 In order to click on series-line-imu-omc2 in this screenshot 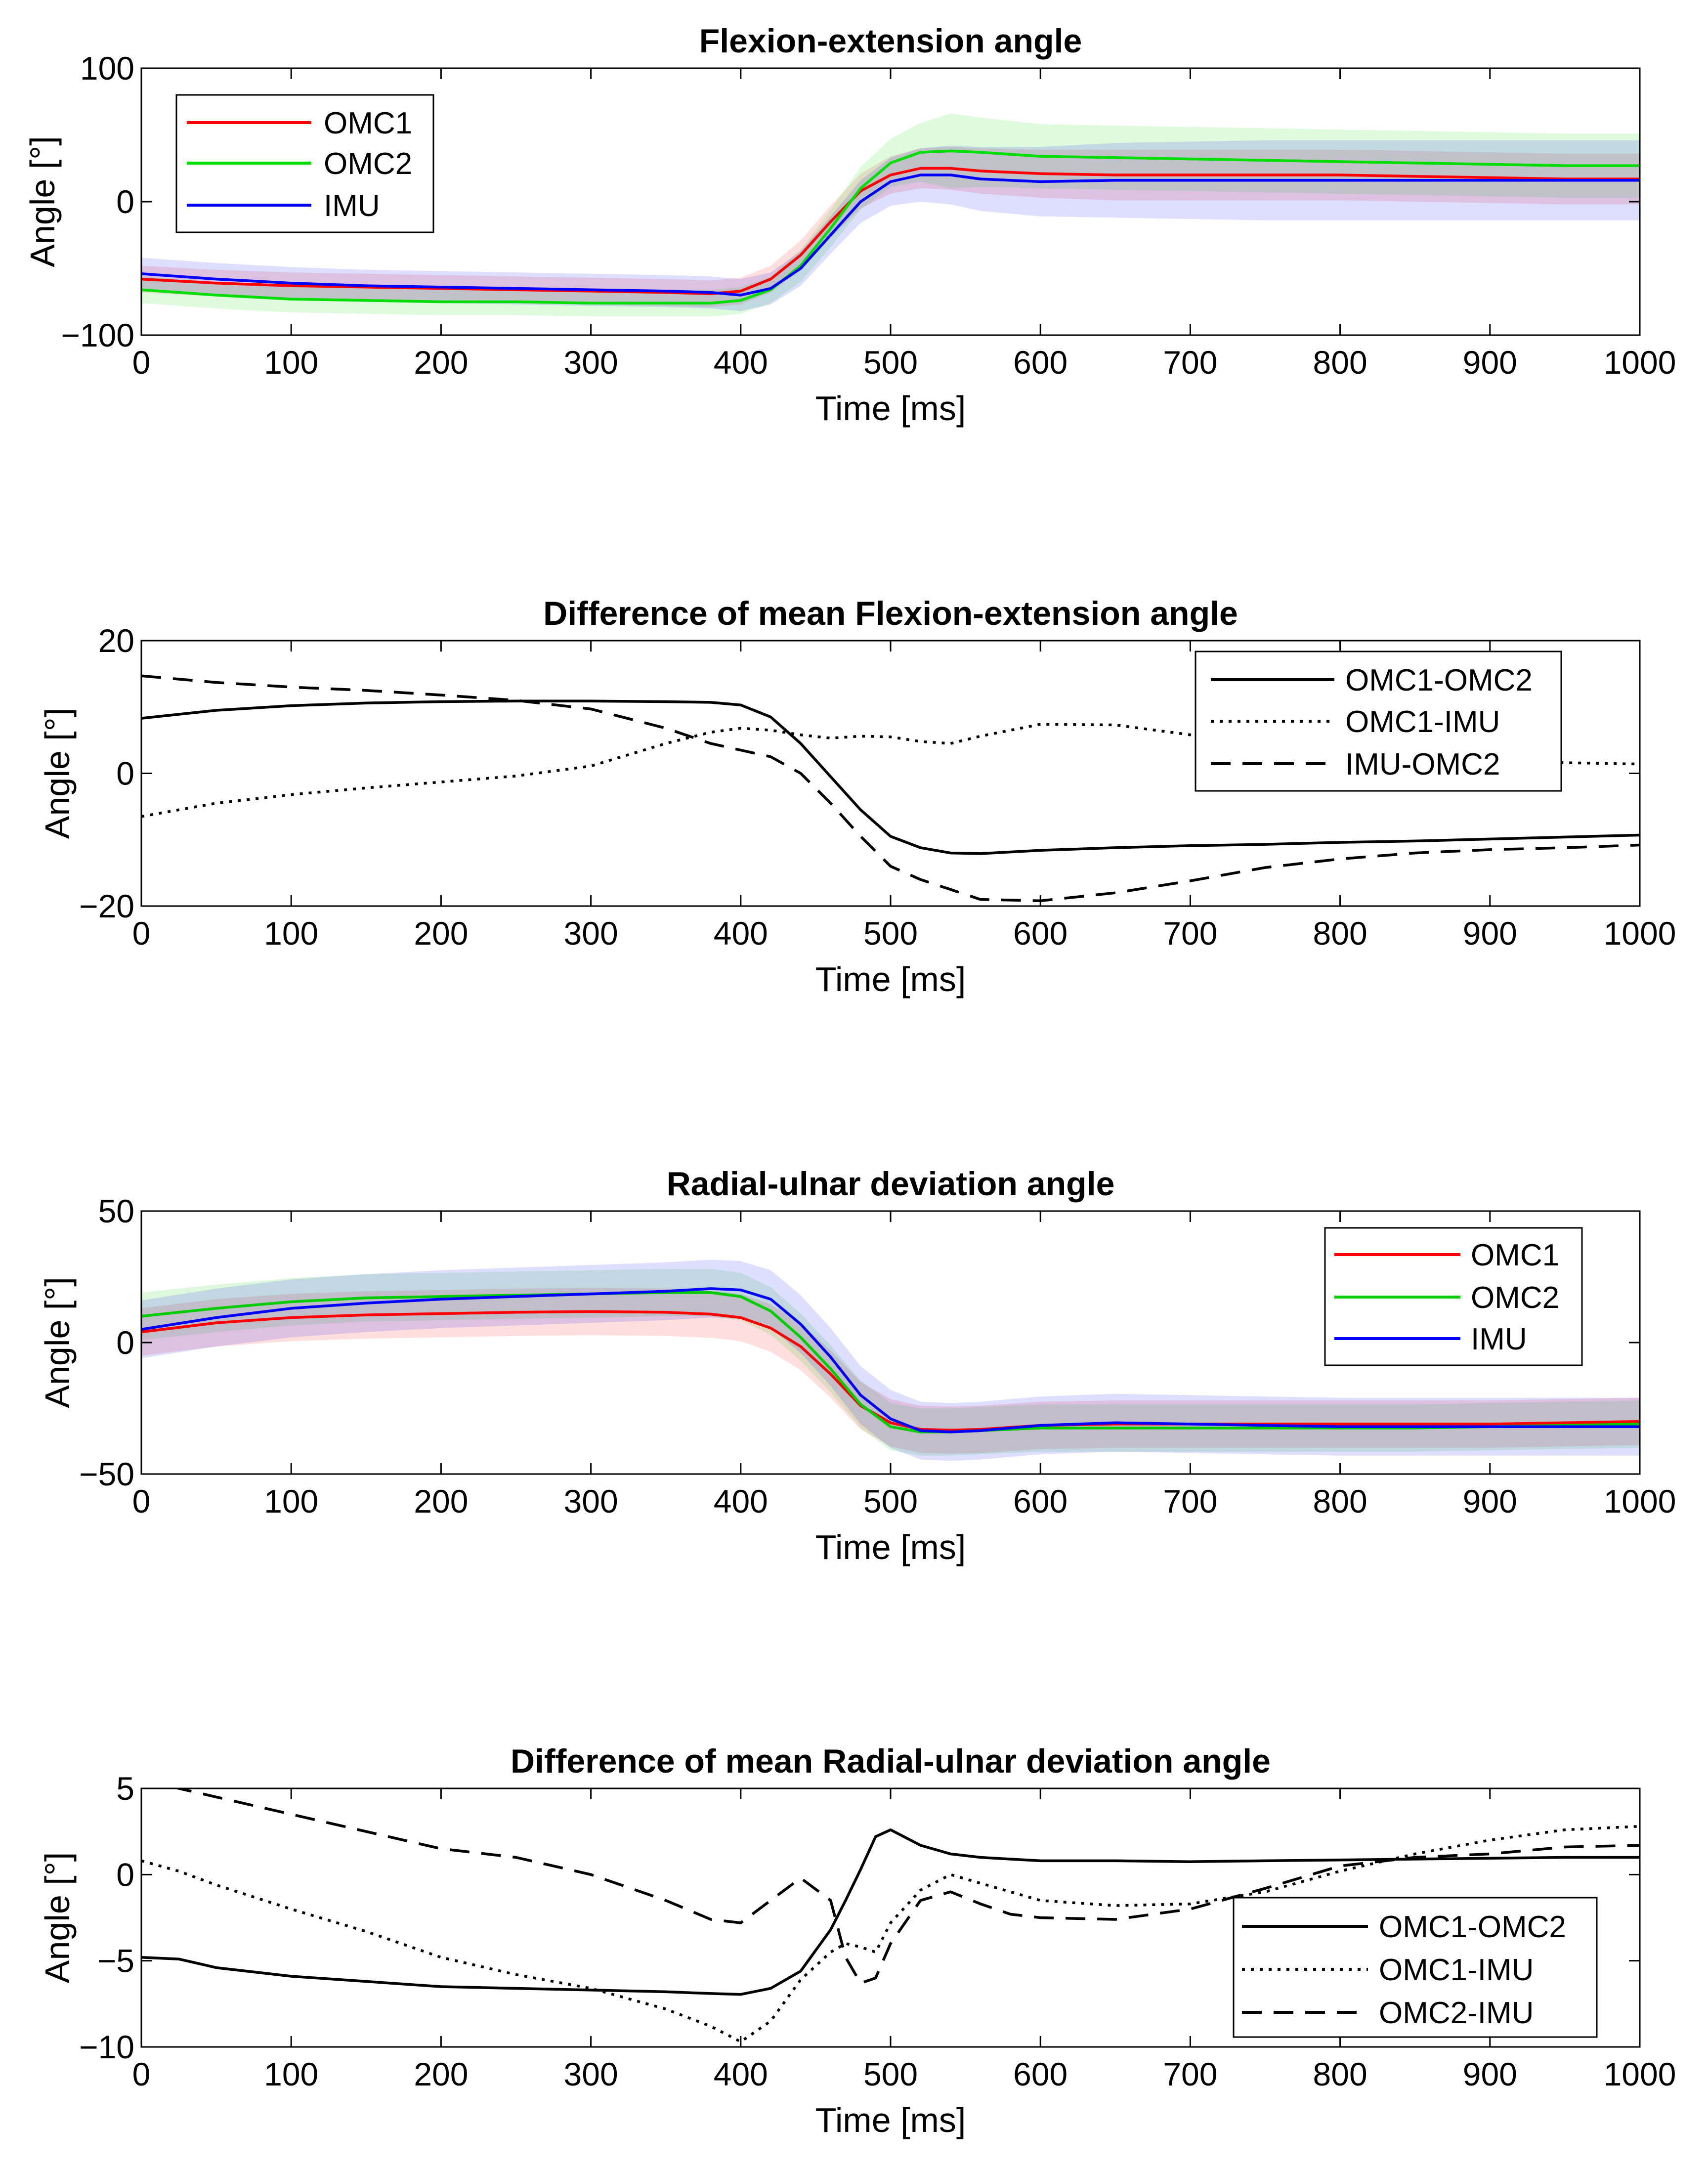, I will do `click(890, 788)`.